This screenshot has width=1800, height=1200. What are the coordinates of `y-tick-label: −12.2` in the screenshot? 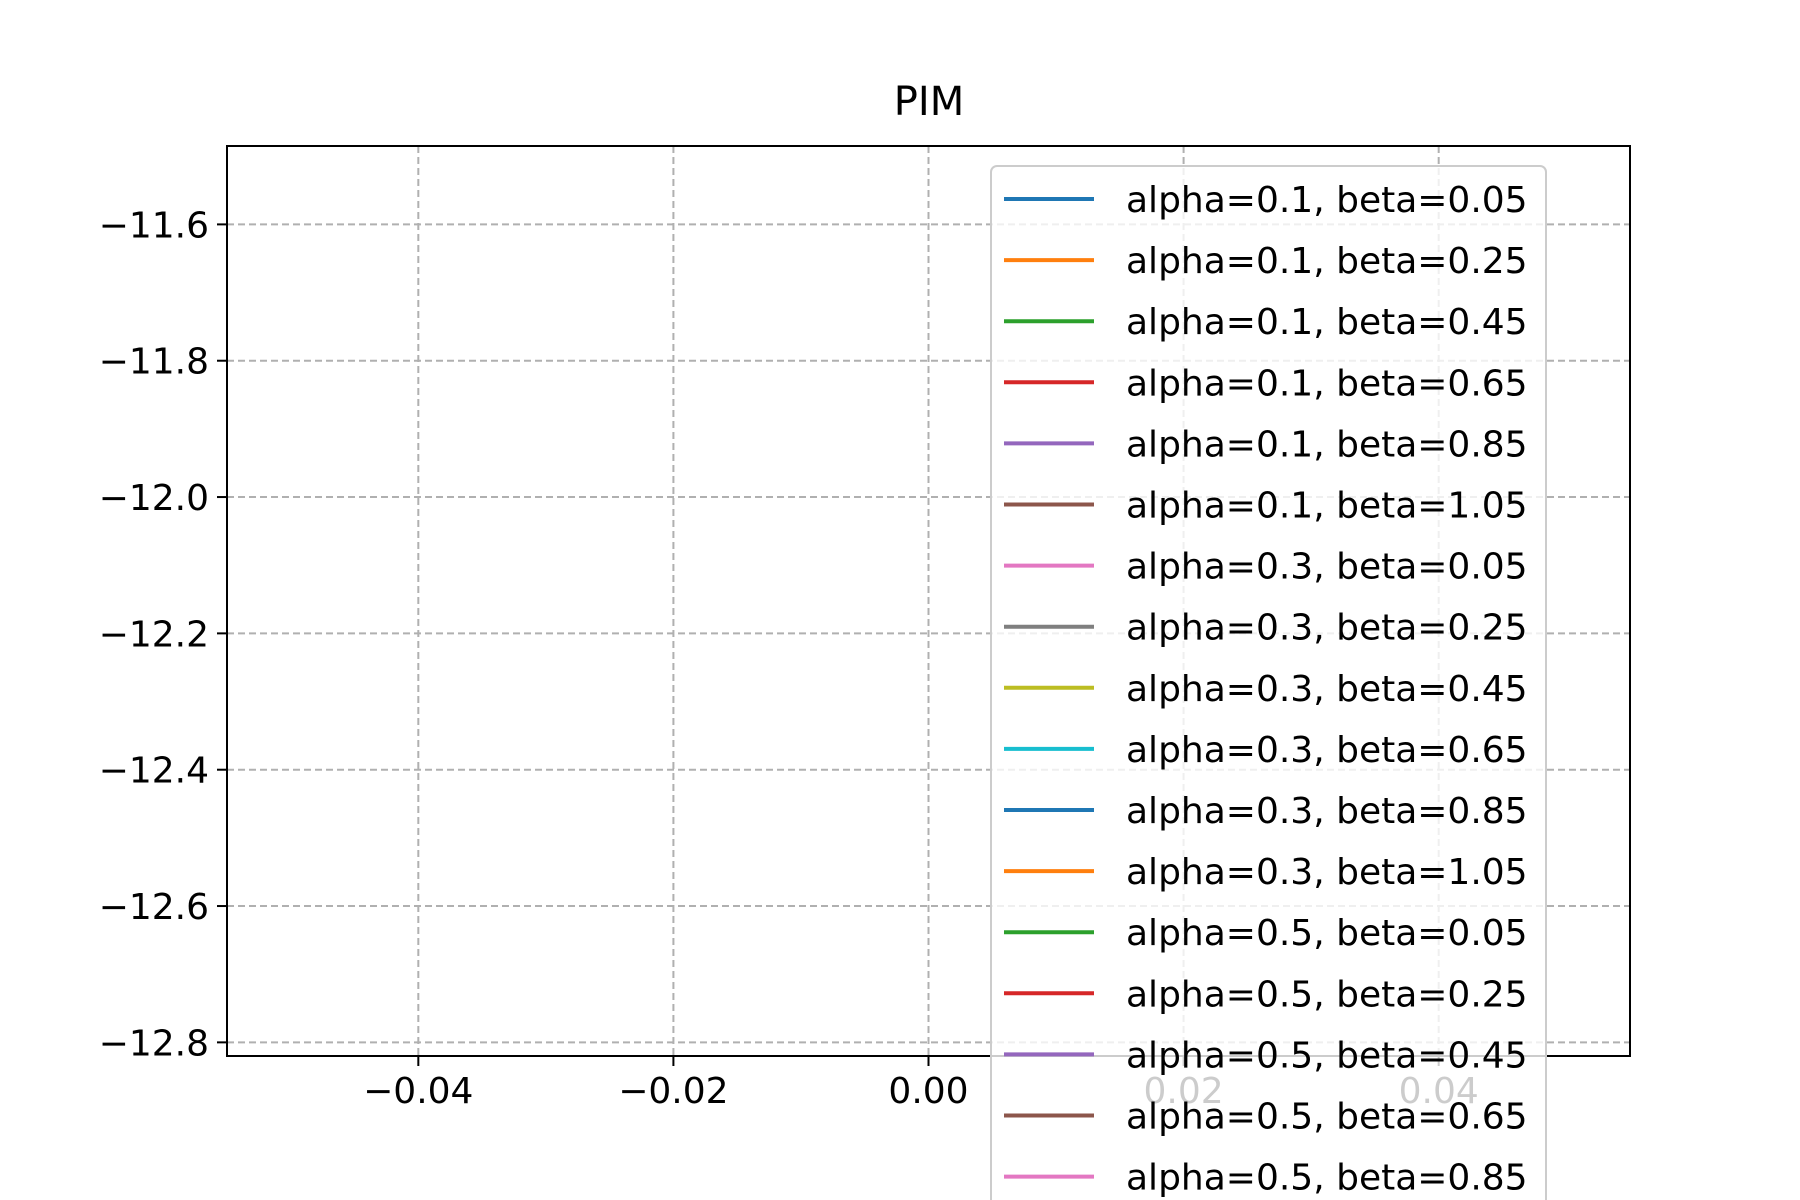 It's located at (154, 634).